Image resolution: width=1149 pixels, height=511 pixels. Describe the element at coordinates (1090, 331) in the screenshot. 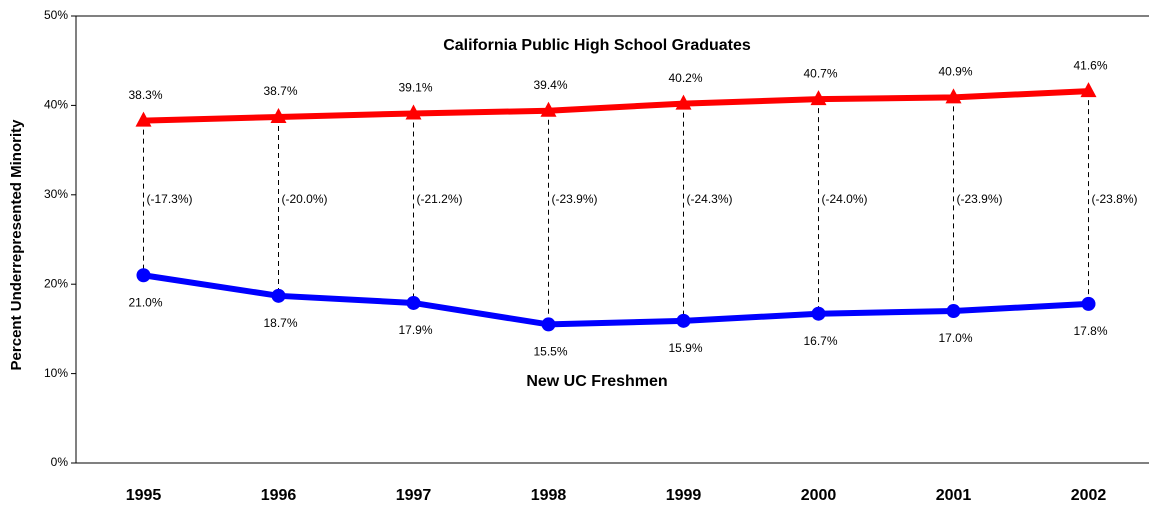

I see `value-label: 17.8%` at that location.